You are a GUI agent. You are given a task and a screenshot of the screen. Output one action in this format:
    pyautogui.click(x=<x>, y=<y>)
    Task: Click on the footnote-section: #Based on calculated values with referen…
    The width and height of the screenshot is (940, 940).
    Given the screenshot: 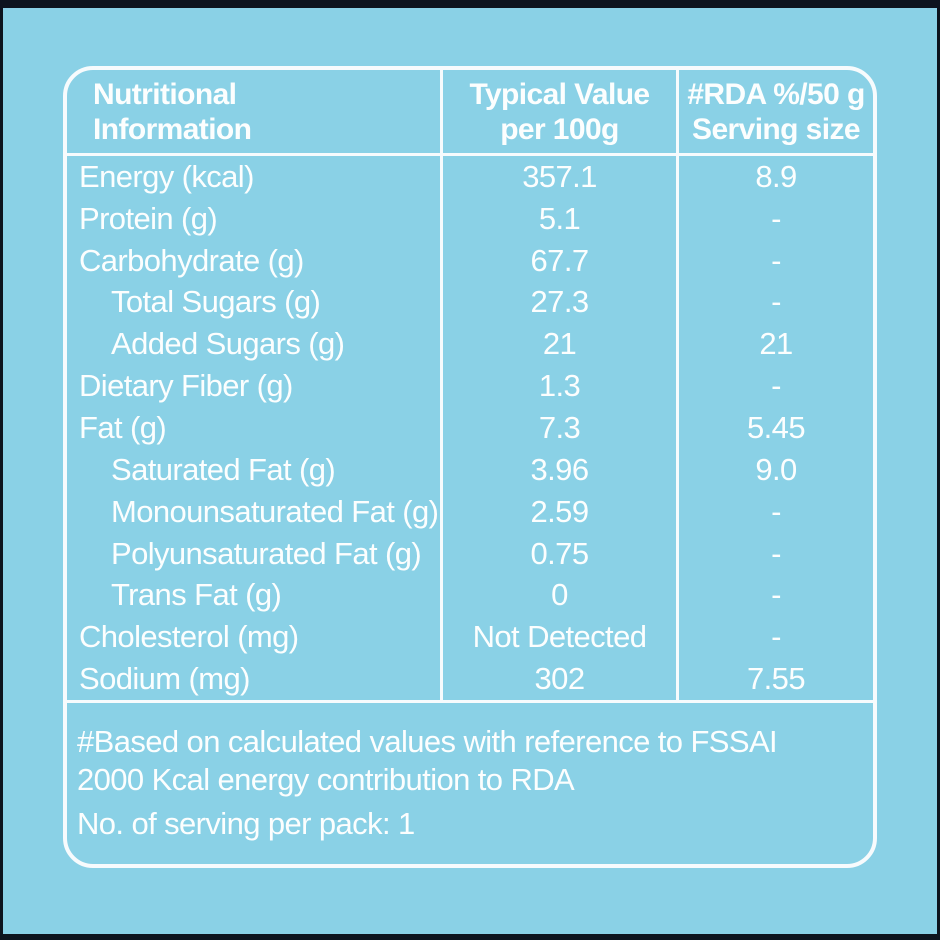 What is the action you would take?
    pyautogui.click(x=470, y=780)
    